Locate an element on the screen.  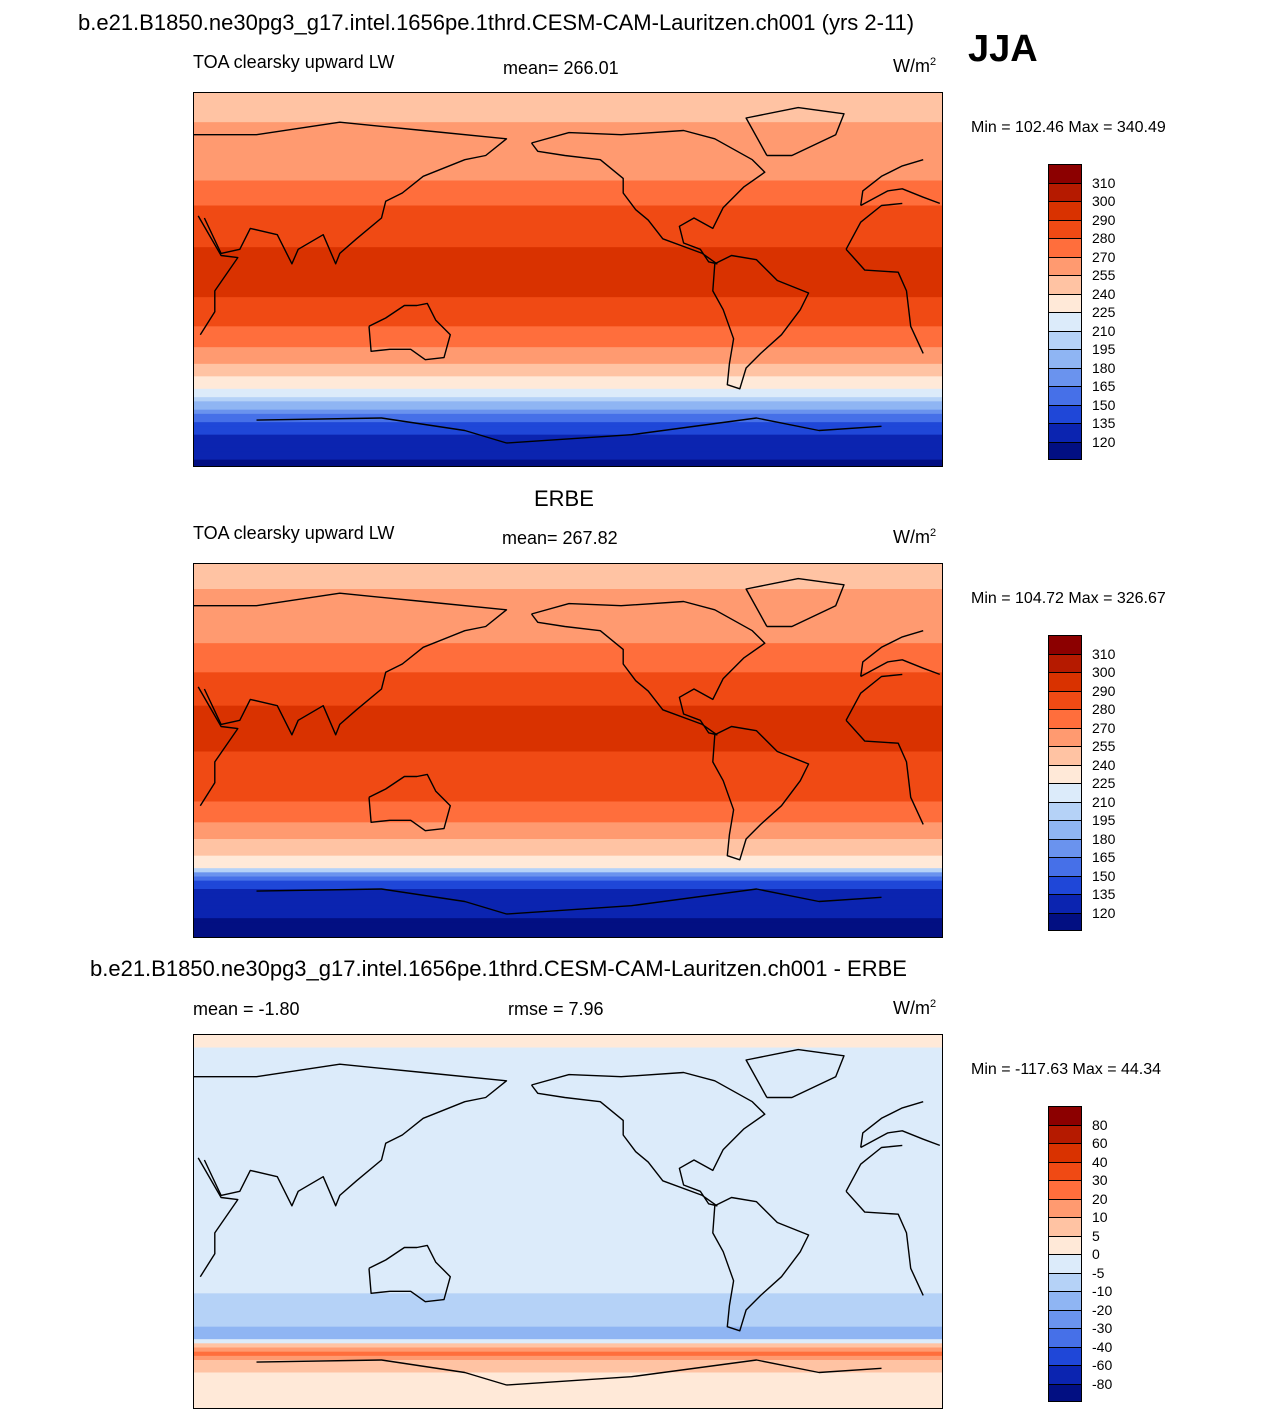
colorbar-tick-label: -20 is located at coordinates (1102, 1309).